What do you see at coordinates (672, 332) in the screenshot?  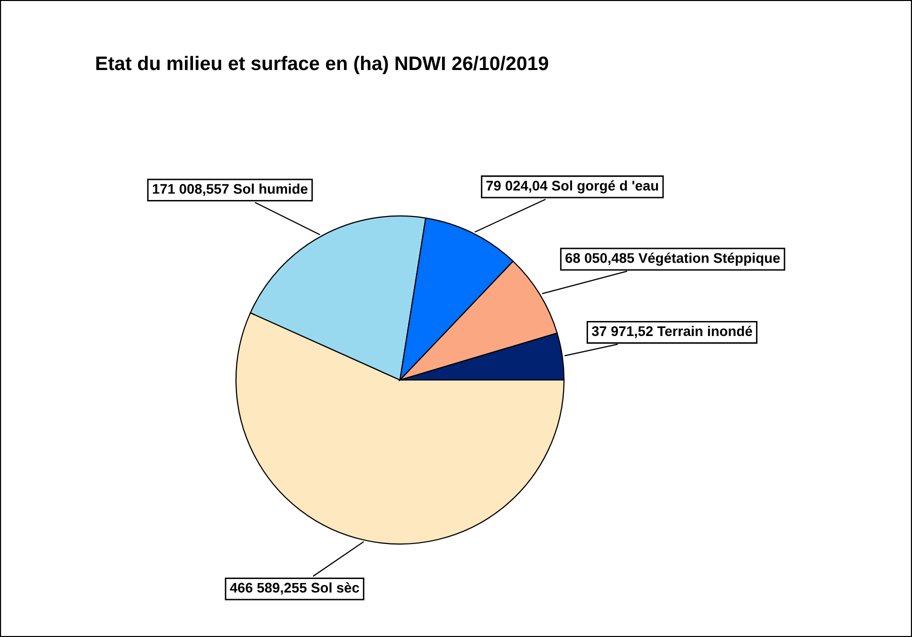 I see `slice-label: 37 971,52 Terrain inondé` at bounding box center [672, 332].